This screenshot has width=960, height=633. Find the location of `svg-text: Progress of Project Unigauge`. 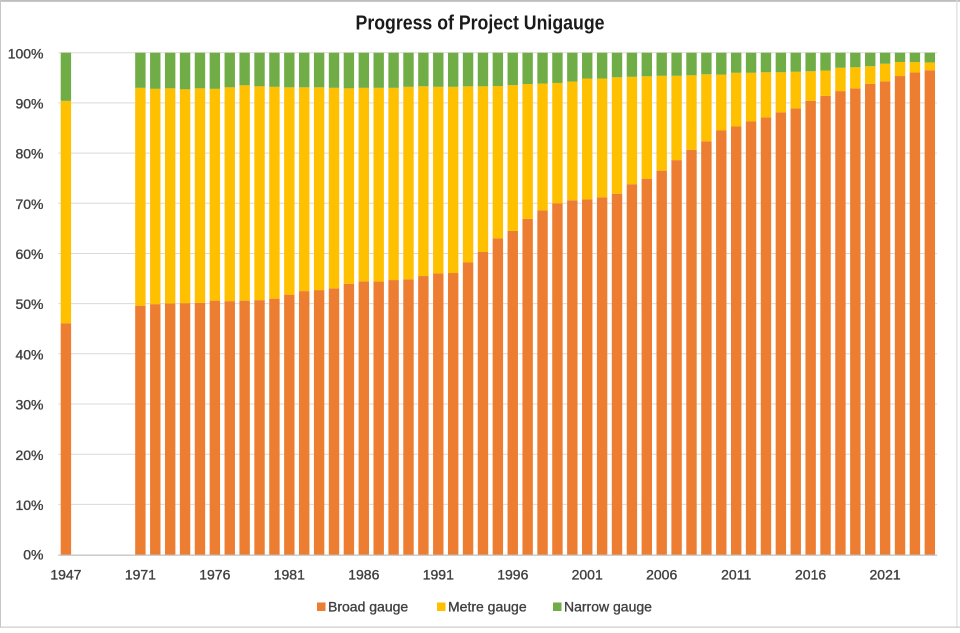

svg-text: Progress of Project Unigauge is located at coordinates (480, 24).